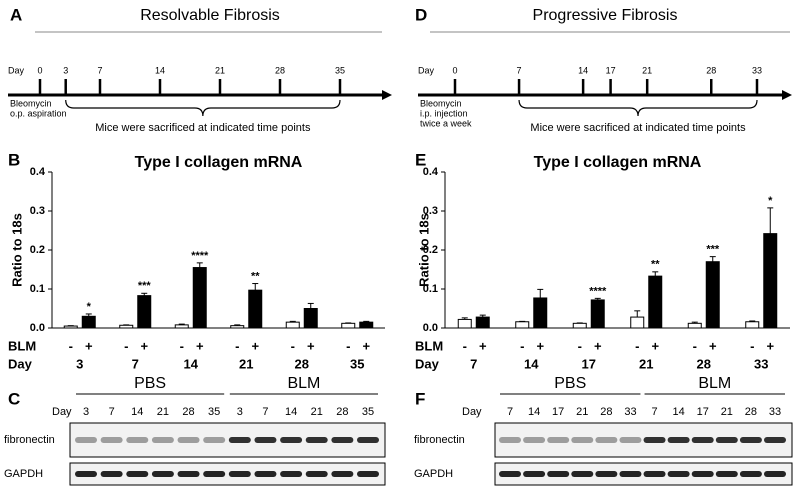 The height and width of the screenshot is (490, 800). Describe the element at coordinates (558, 412) in the screenshot. I see `lane-label: 17` at that location.